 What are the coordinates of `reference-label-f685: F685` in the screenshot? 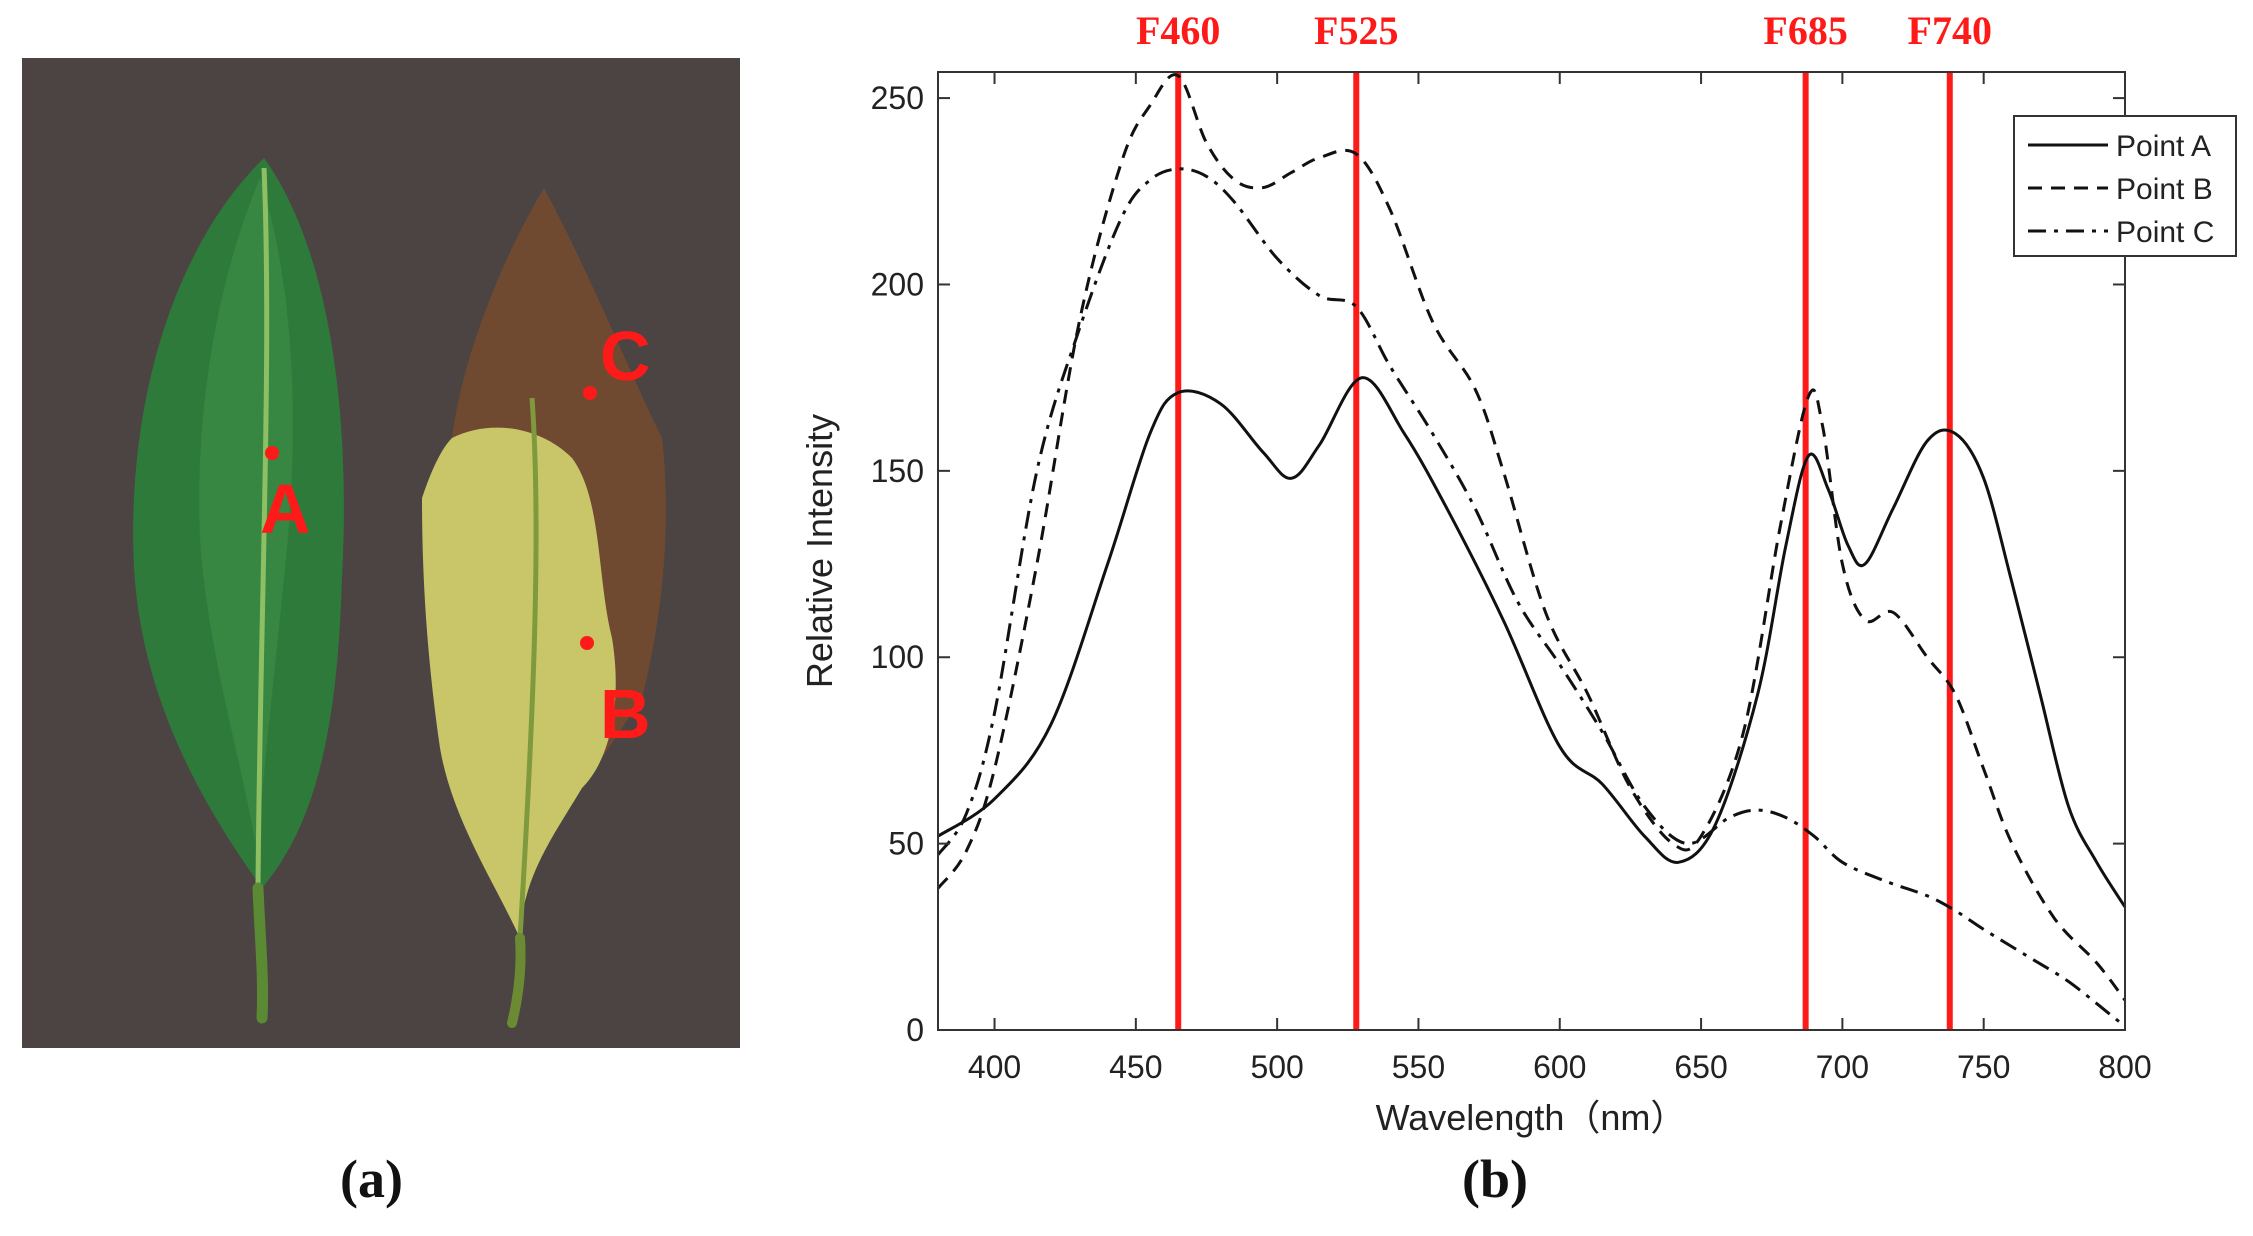 It's located at (1805, 30).